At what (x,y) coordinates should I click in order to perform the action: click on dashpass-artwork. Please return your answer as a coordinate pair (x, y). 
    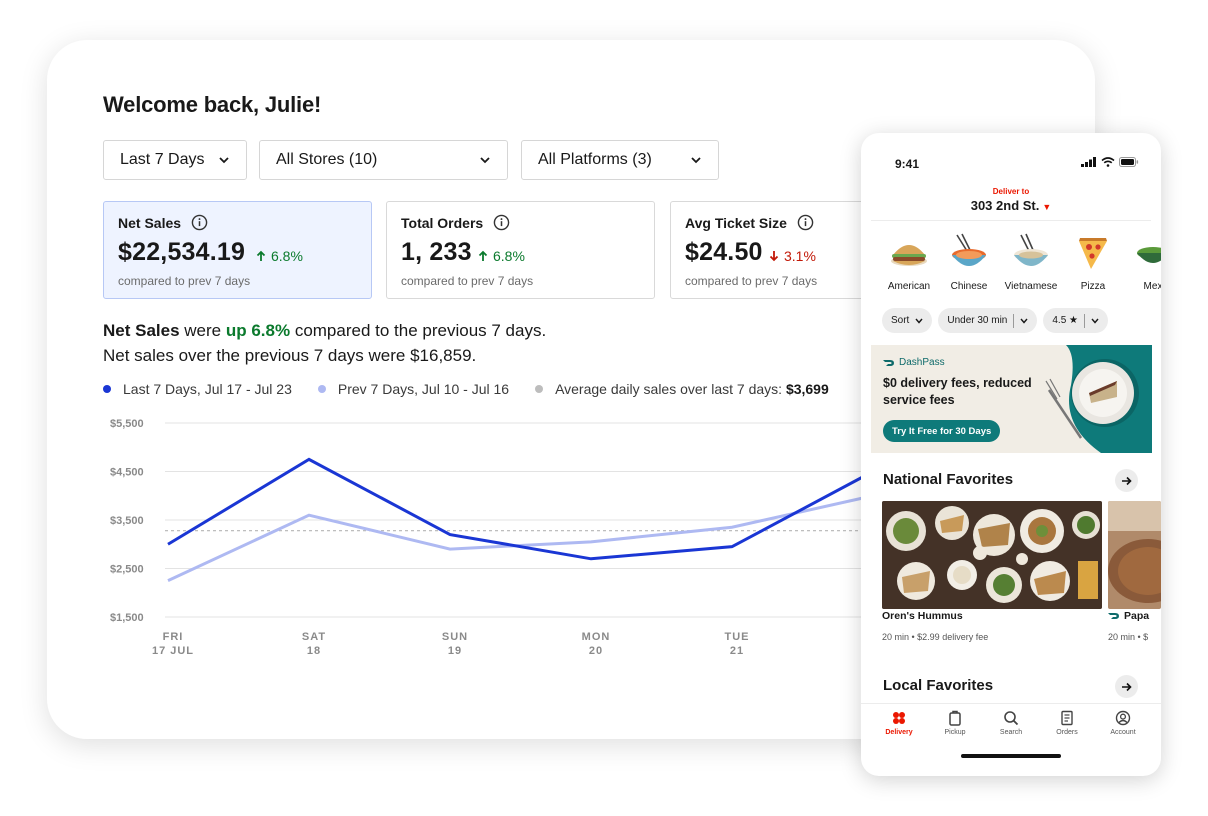
    Looking at the image, I should click on (1098, 399).